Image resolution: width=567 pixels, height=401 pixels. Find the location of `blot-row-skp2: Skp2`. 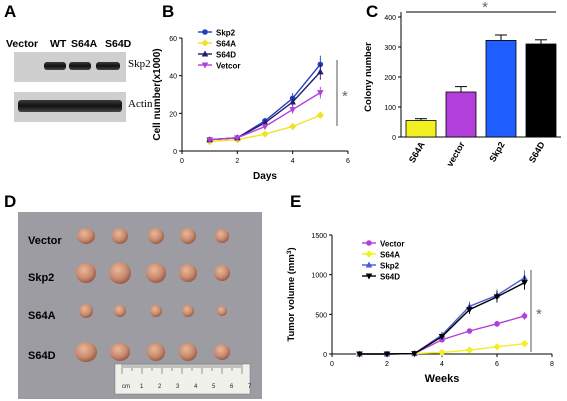

blot-row-skp2: Skp2 is located at coordinates (139, 64).